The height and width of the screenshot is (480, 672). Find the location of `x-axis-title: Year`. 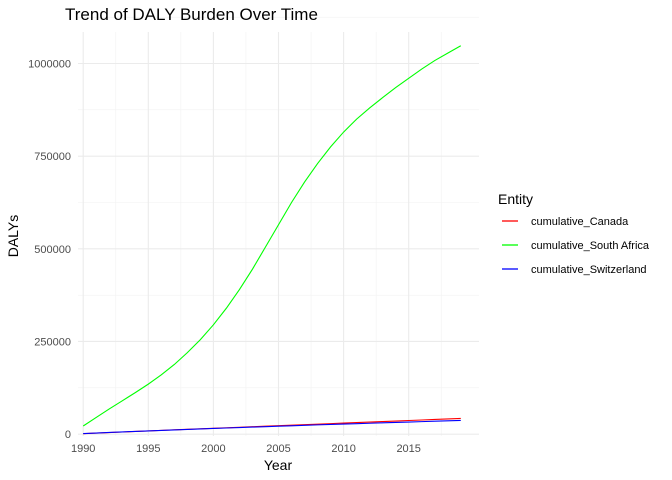

x-axis-title: Year is located at coordinates (278, 465).